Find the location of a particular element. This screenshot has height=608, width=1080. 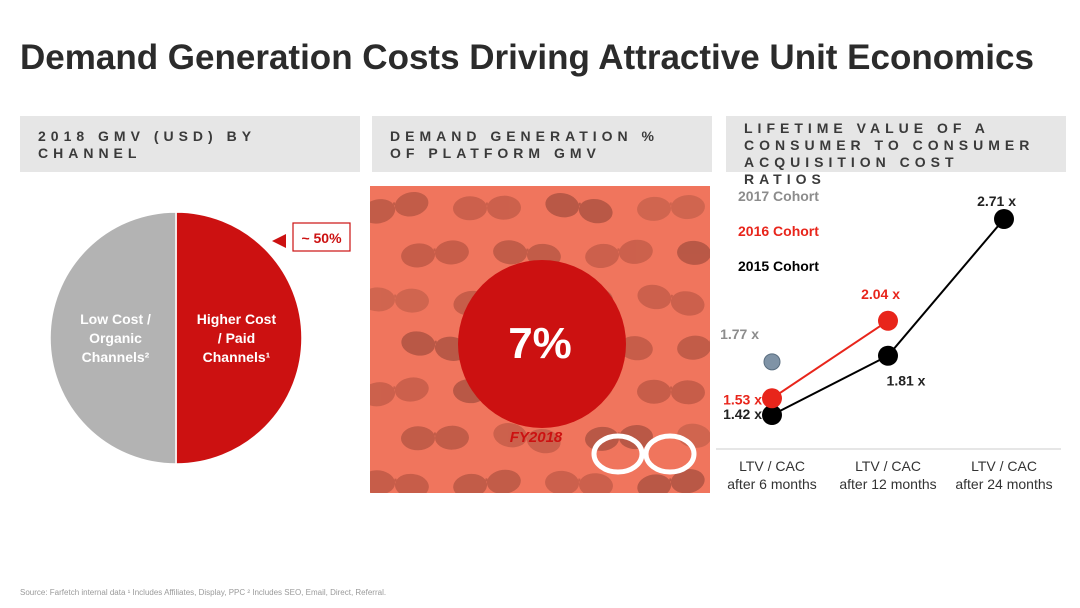

demand-gen-circle is located at coordinates (542, 344).